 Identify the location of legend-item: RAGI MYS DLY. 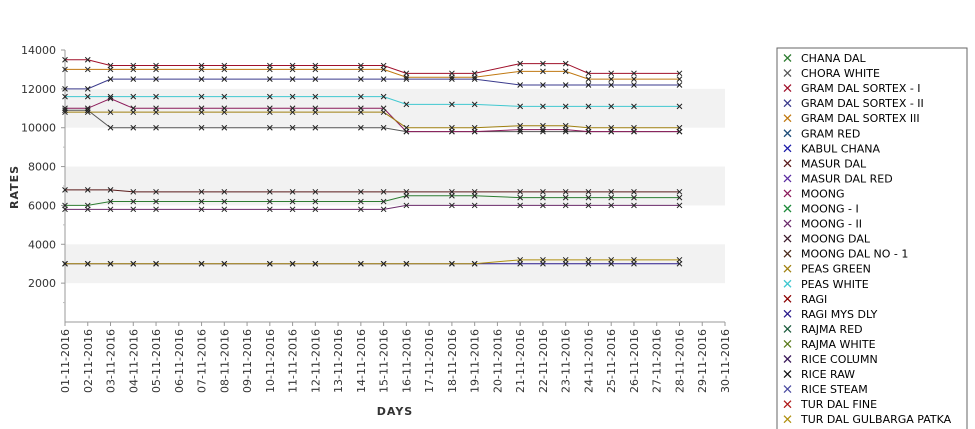
(830, 314).